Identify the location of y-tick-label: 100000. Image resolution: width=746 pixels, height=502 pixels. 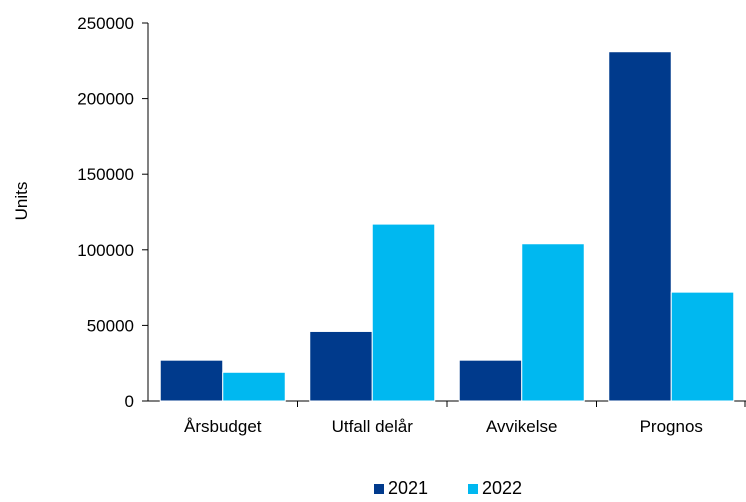
(105, 250).